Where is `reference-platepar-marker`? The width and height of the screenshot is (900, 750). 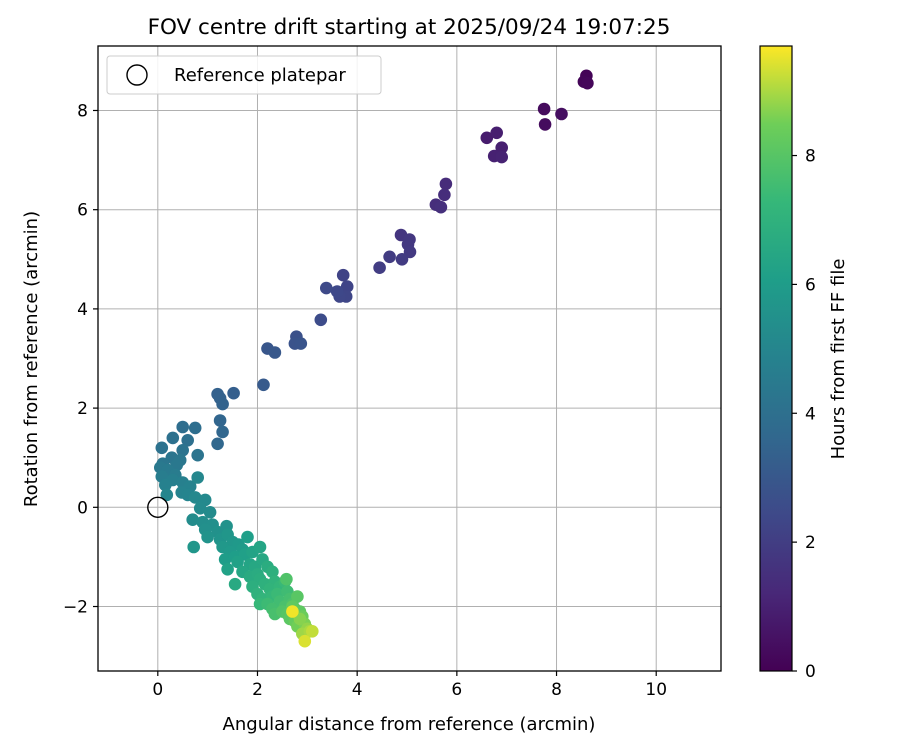 reference-platepar-marker is located at coordinates (158, 507).